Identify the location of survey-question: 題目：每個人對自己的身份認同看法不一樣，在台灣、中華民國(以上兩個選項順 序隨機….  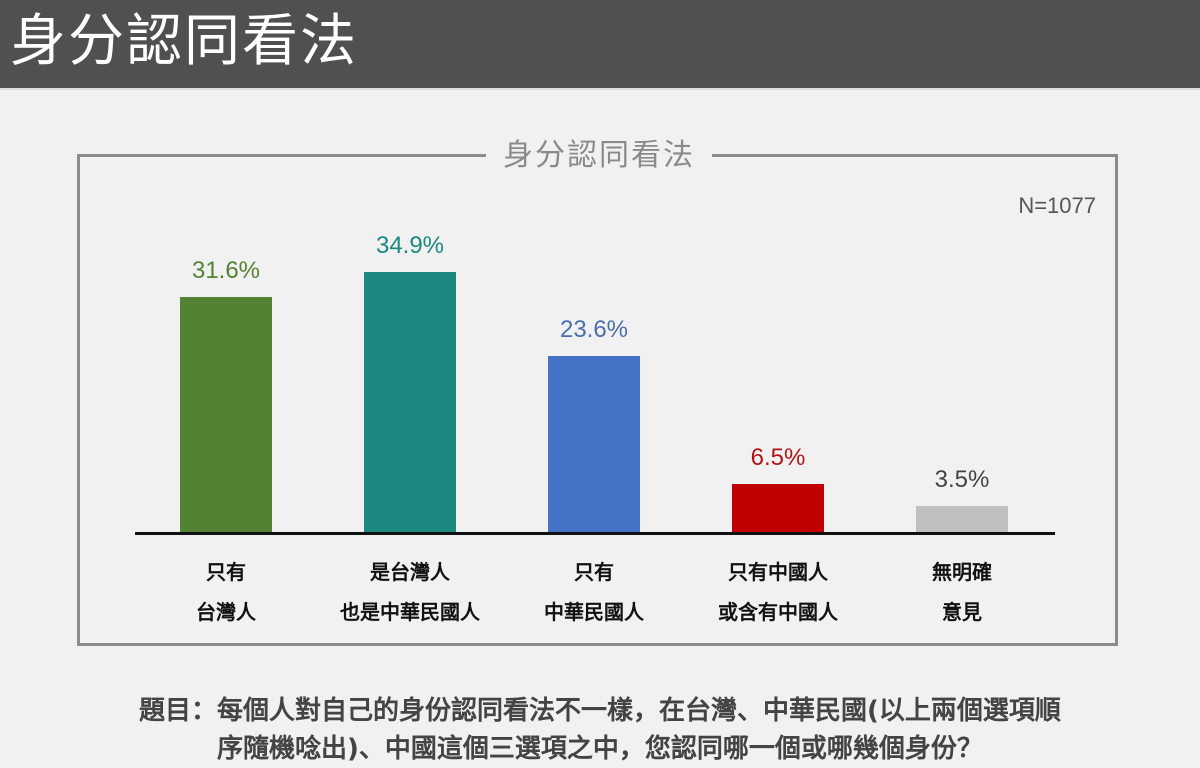
(600, 730).